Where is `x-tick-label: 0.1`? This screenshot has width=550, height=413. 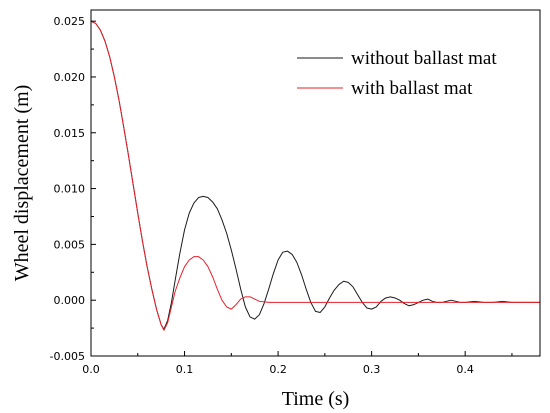 x-tick-label: 0.1 is located at coordinates (185, 369).